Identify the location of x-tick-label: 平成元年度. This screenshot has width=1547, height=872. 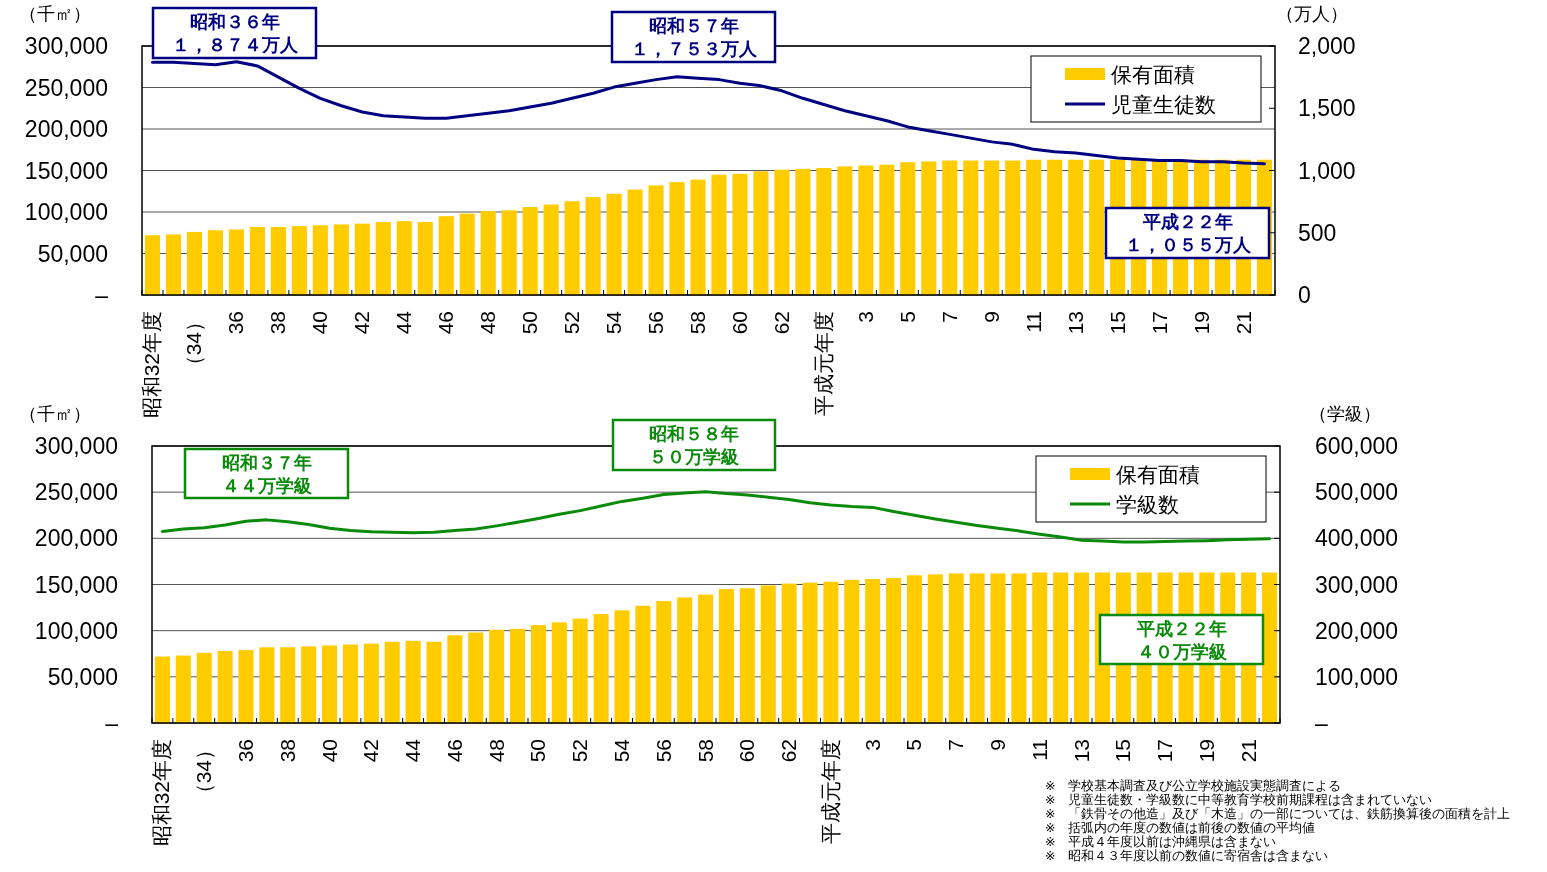
(830, 791).